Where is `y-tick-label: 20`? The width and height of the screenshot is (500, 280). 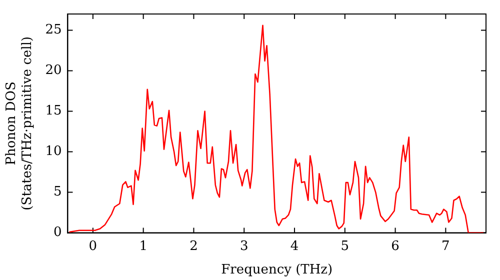
y-tick-label: 20 is located at coordinates (53, 70).